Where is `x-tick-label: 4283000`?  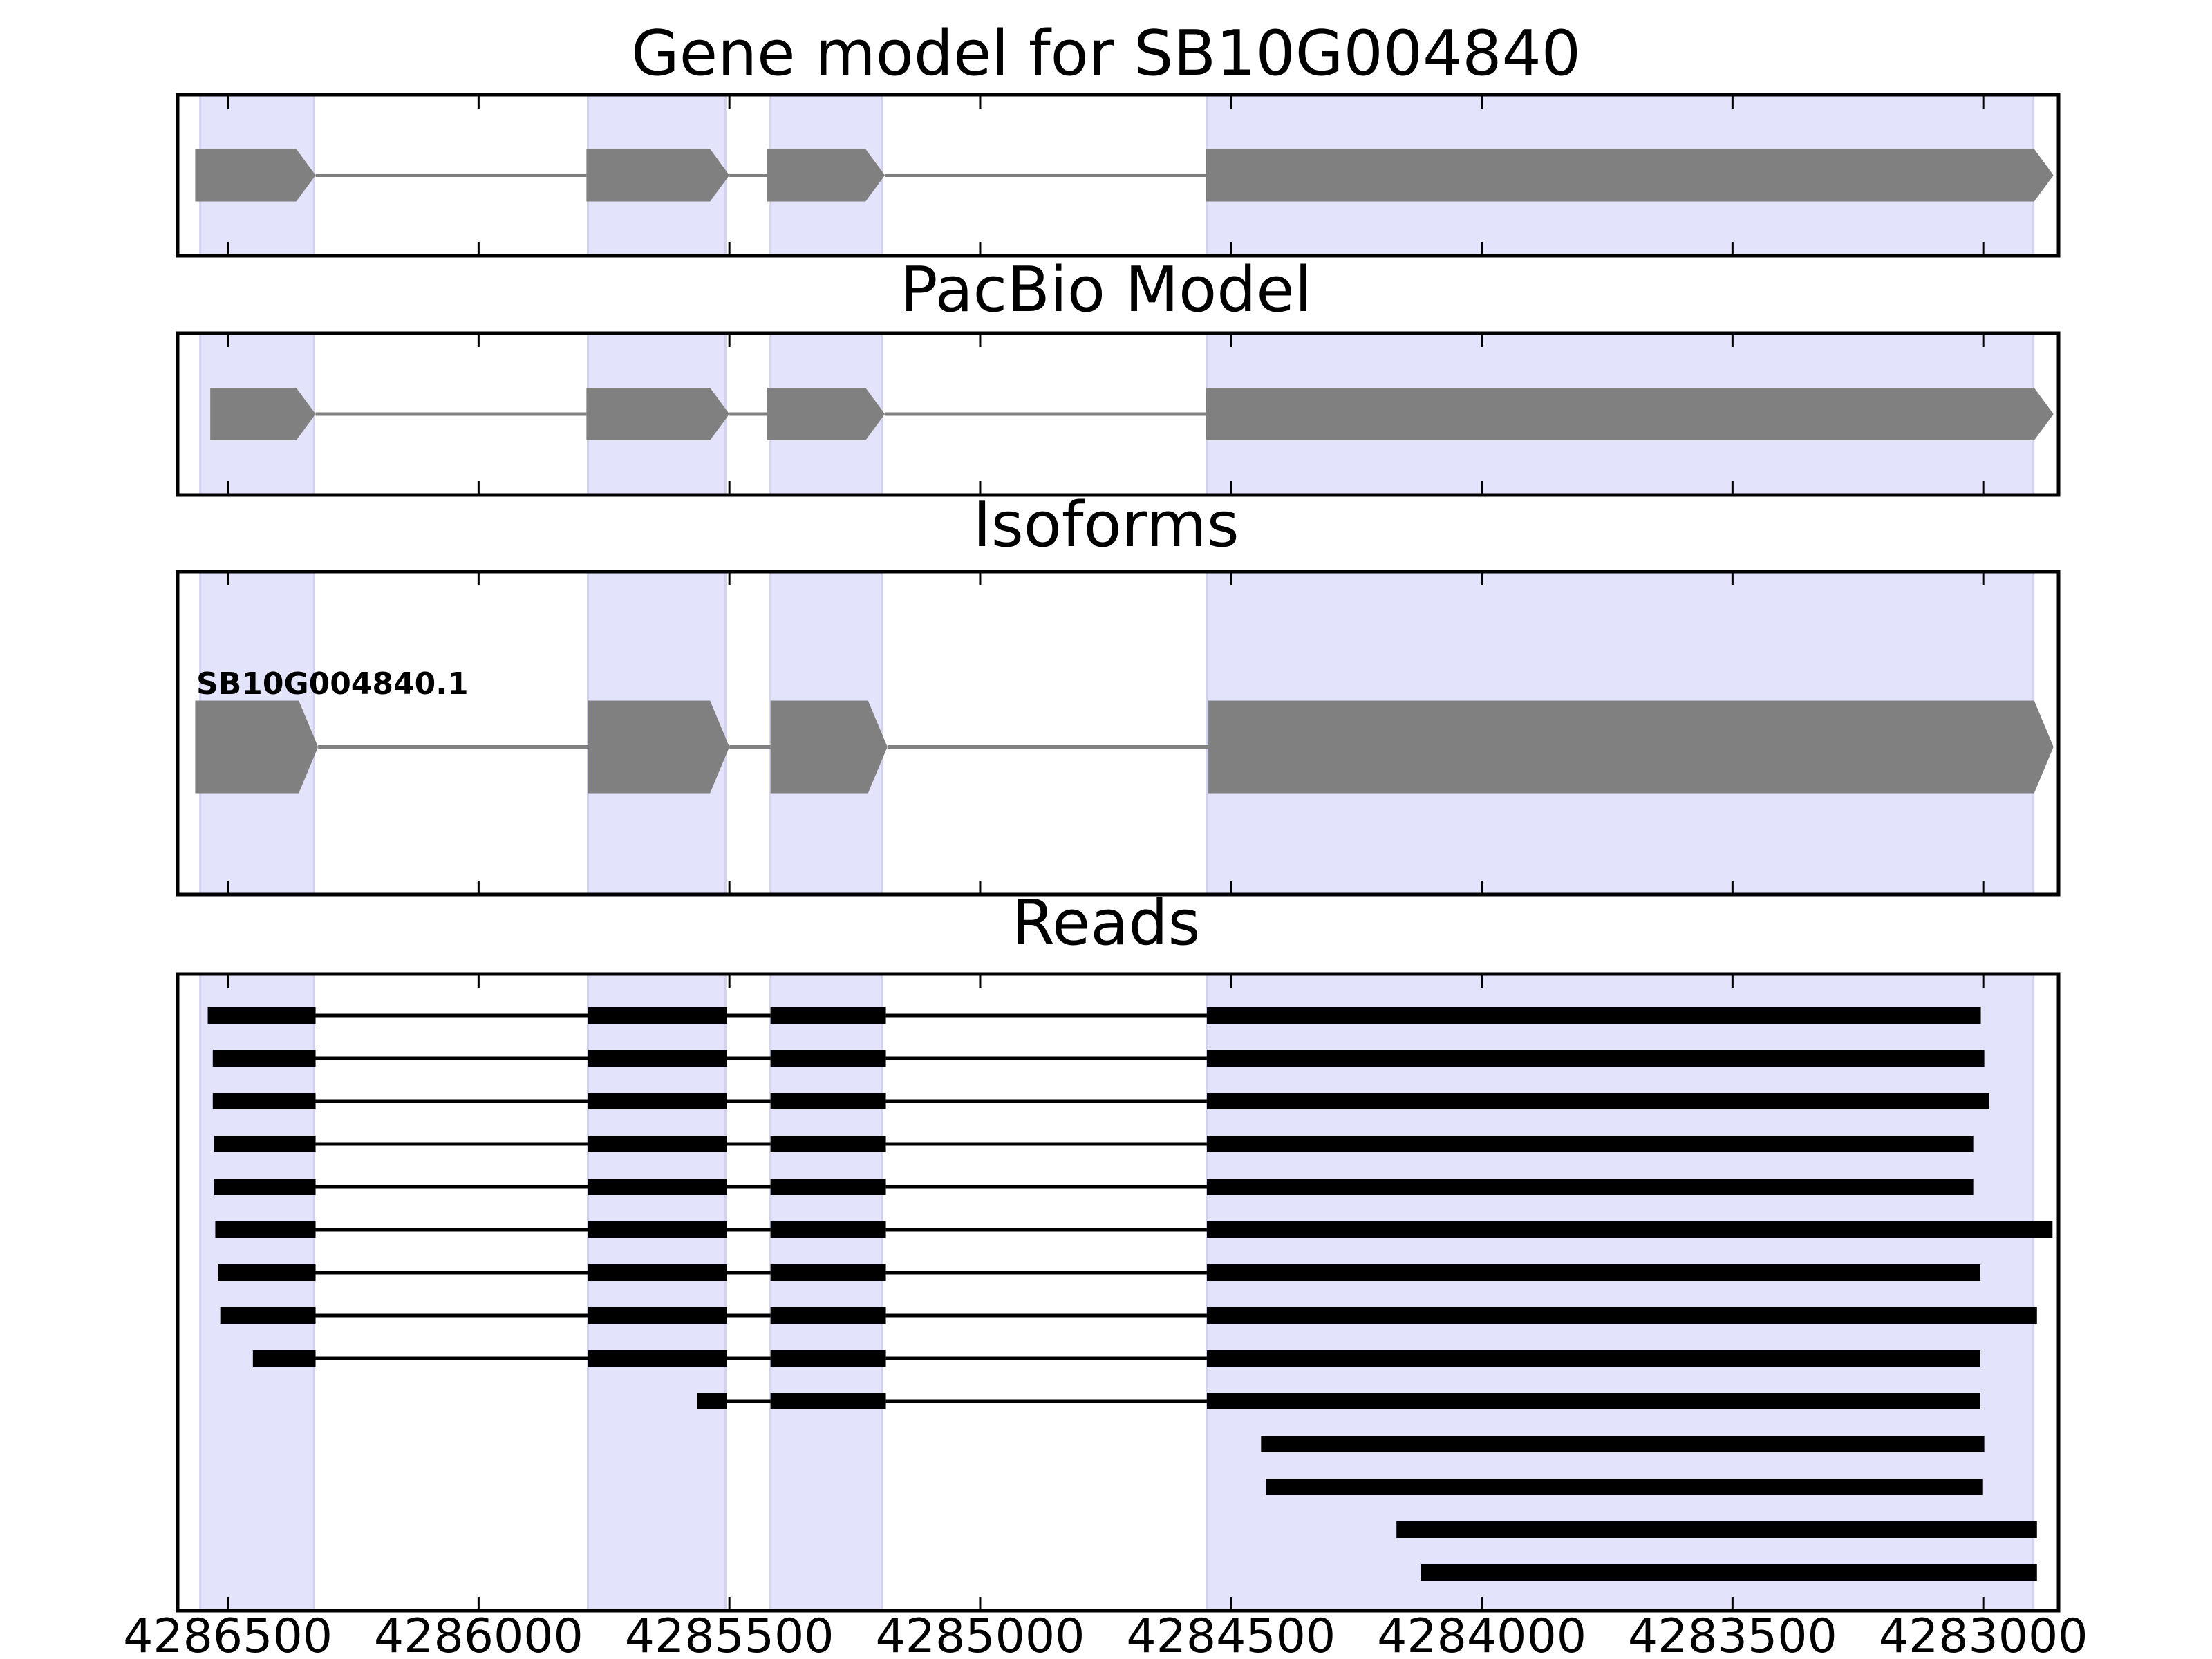
x-tick-label: 4283000 is located at coordinates (1984, 1634).